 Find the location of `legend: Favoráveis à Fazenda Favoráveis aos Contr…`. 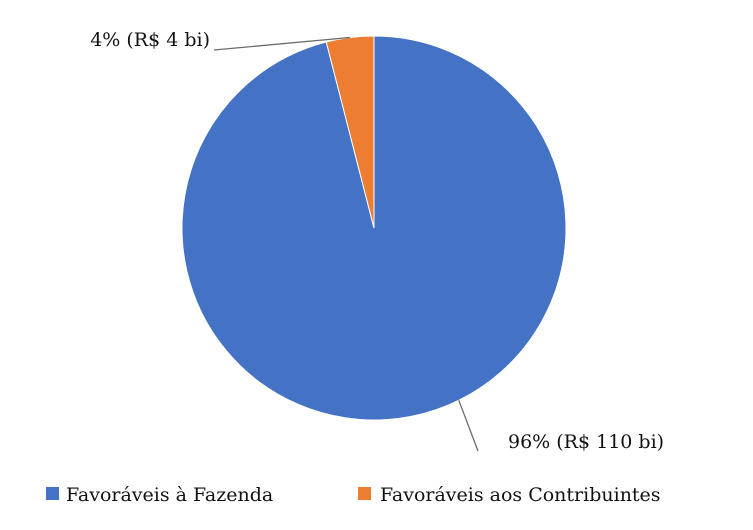

legend: Favoráveis à Fazenda Favoráveis aos Contr… is located at coordinates (353, 495).